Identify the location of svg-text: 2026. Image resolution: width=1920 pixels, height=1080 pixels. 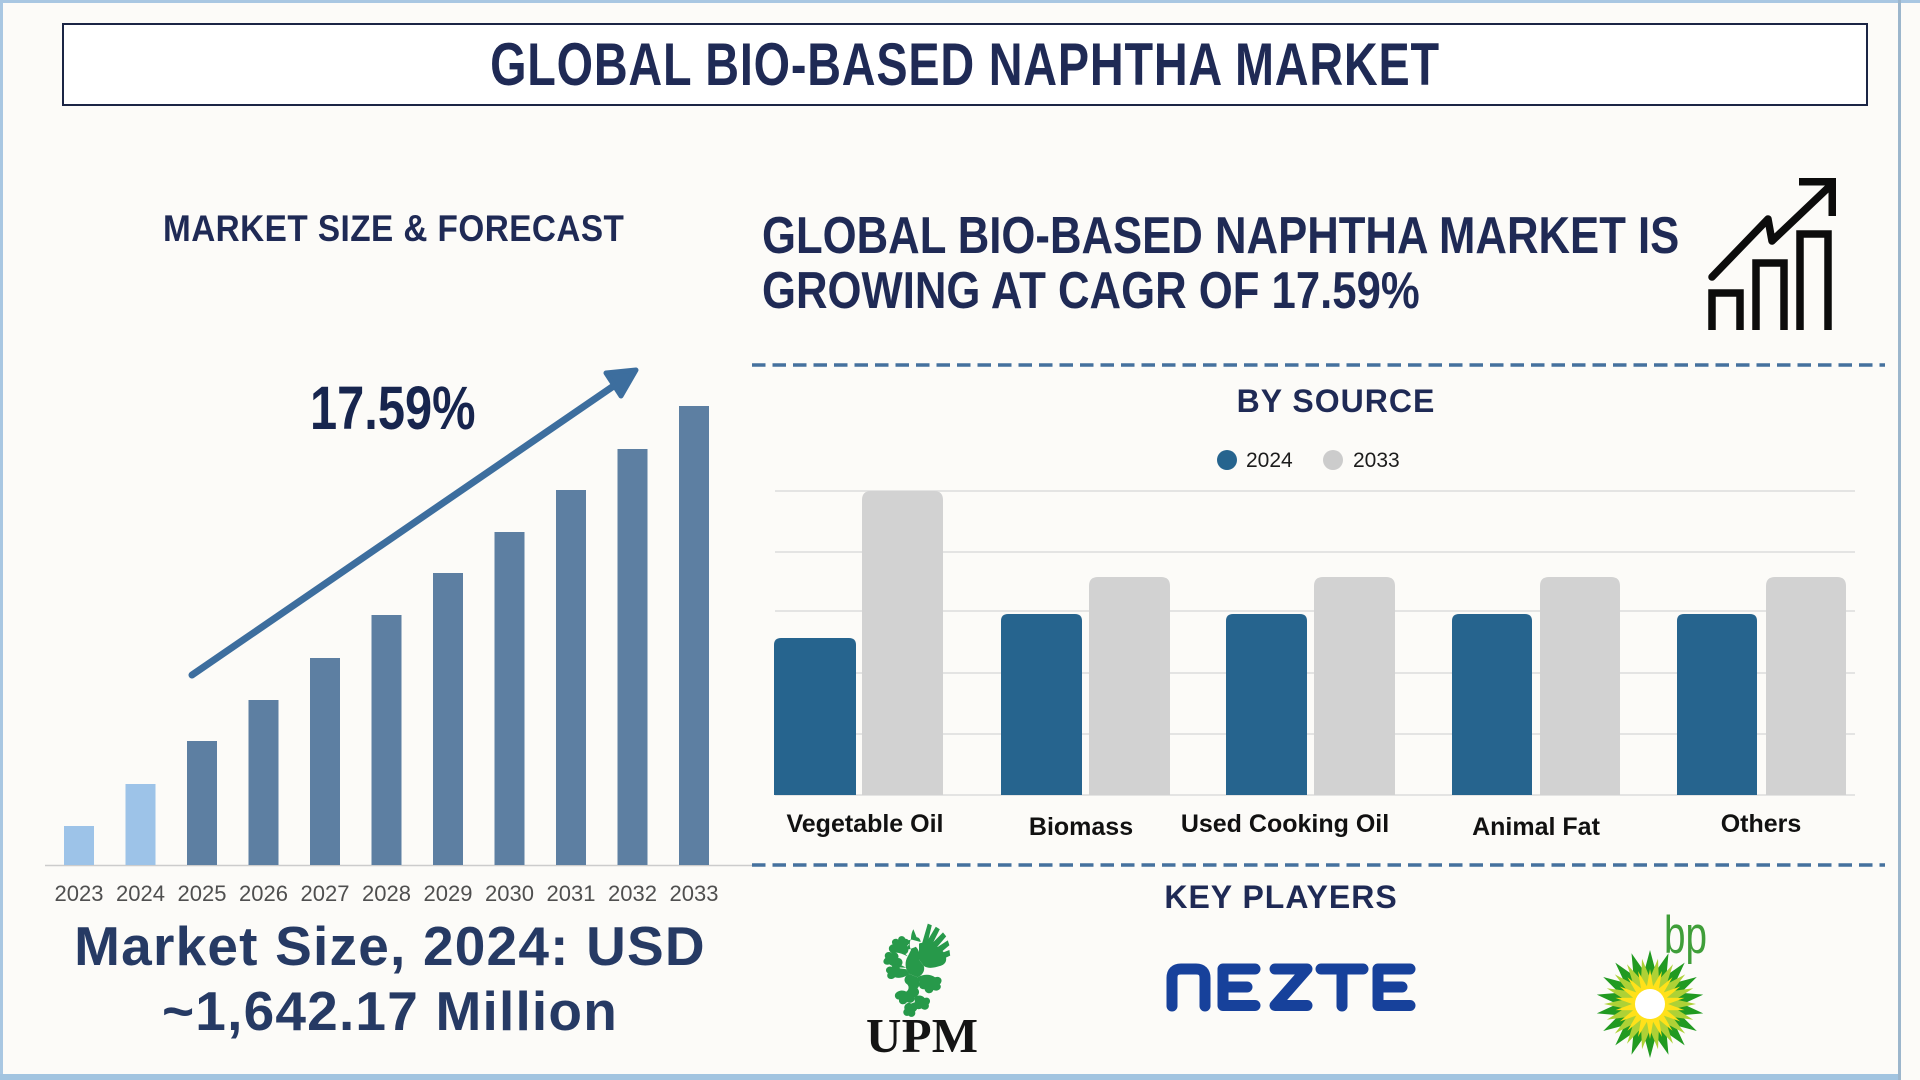
(263, 893).